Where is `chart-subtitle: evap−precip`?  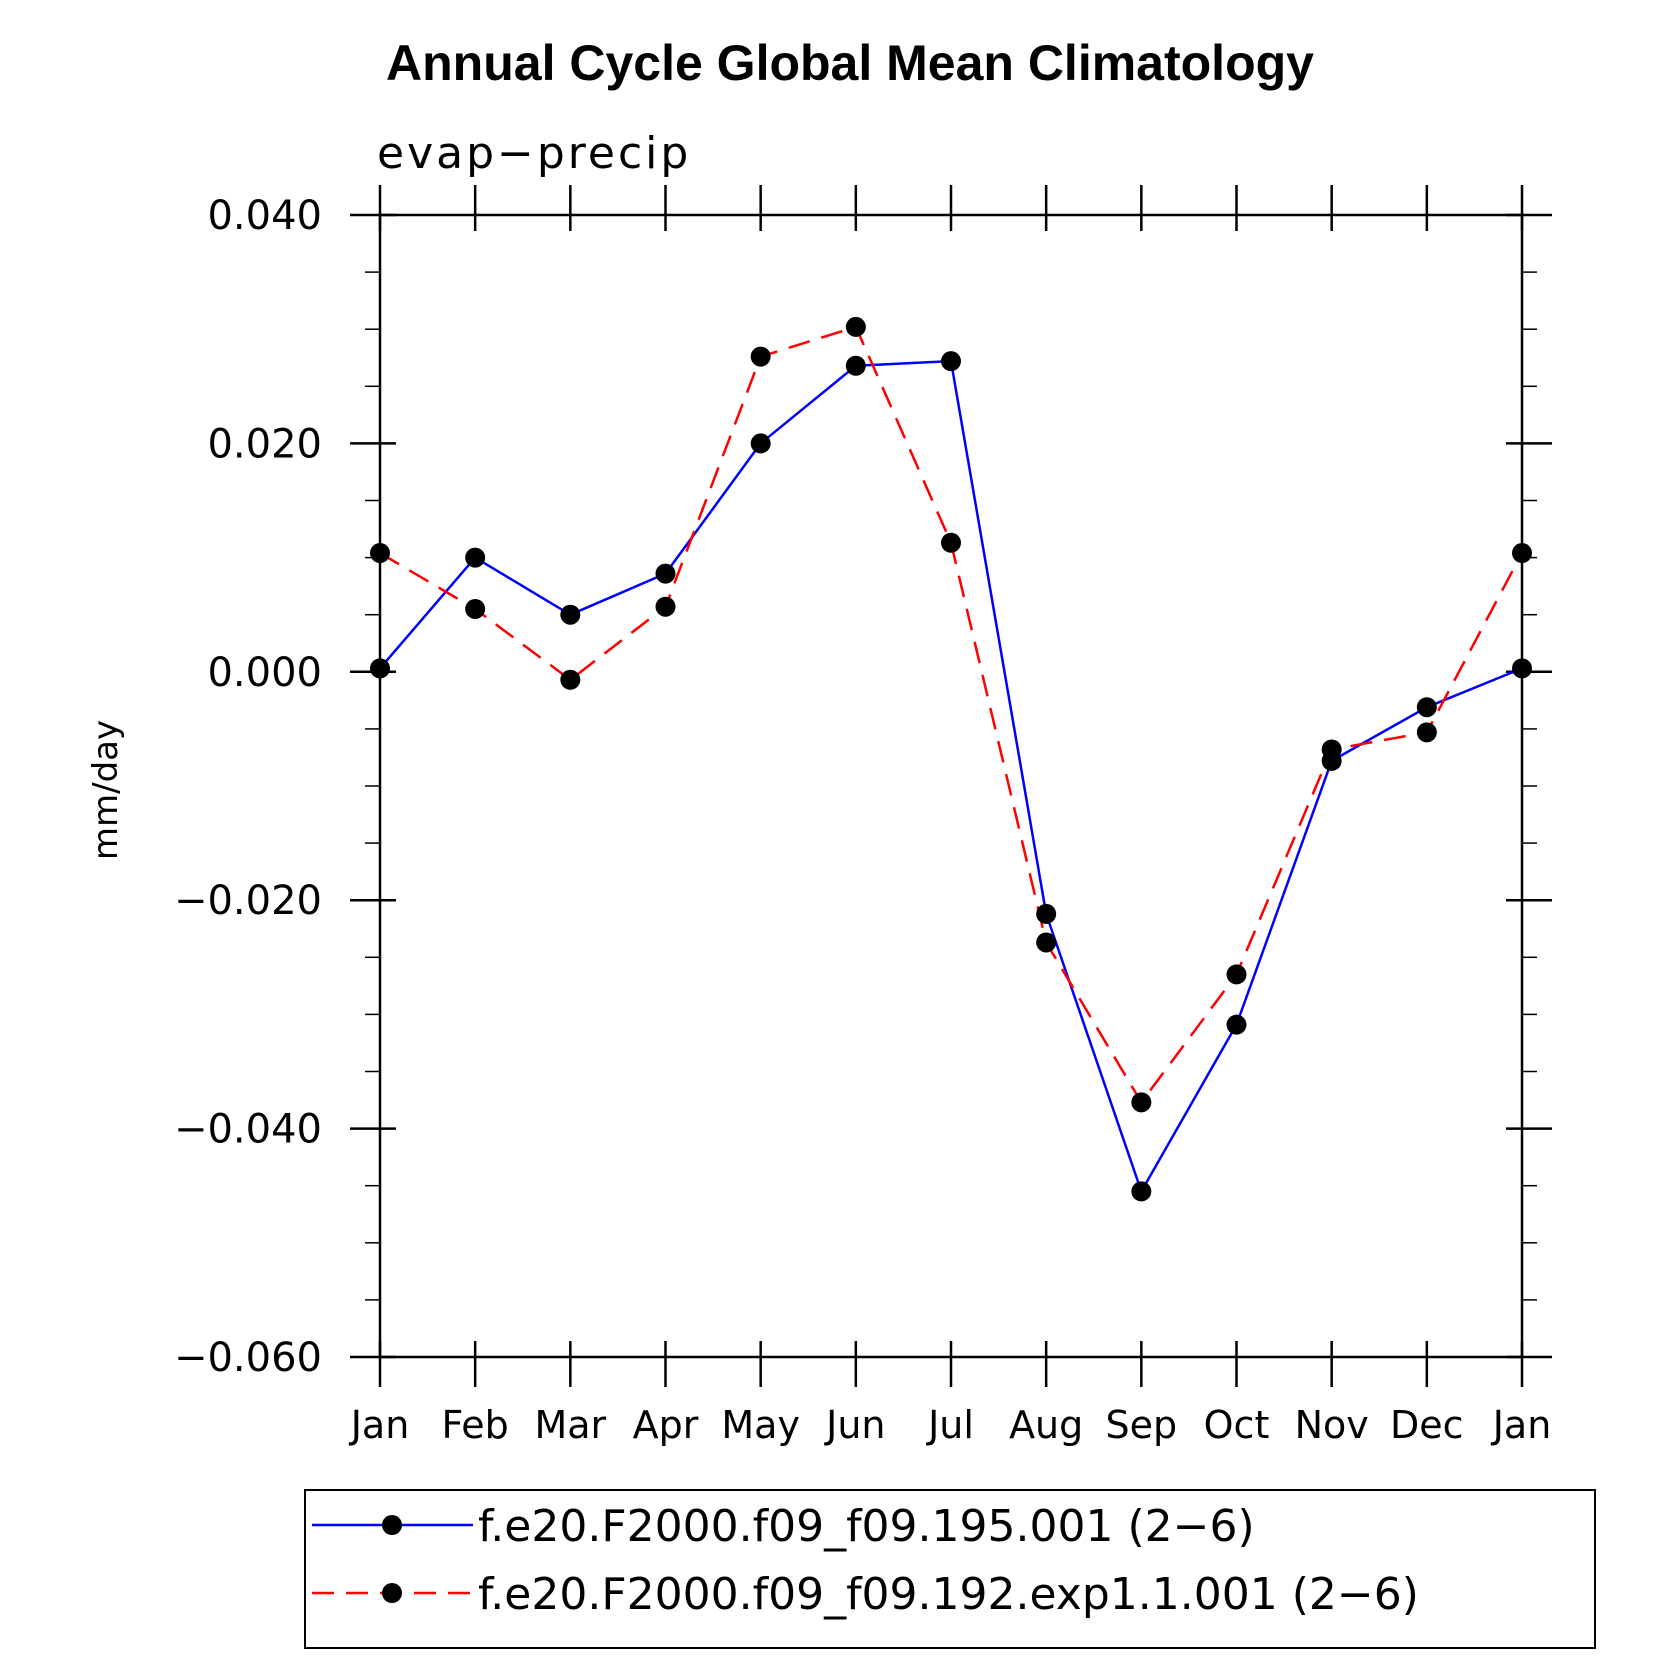
chart-subtitle: evap−precip is located at coordinates (534, 153).